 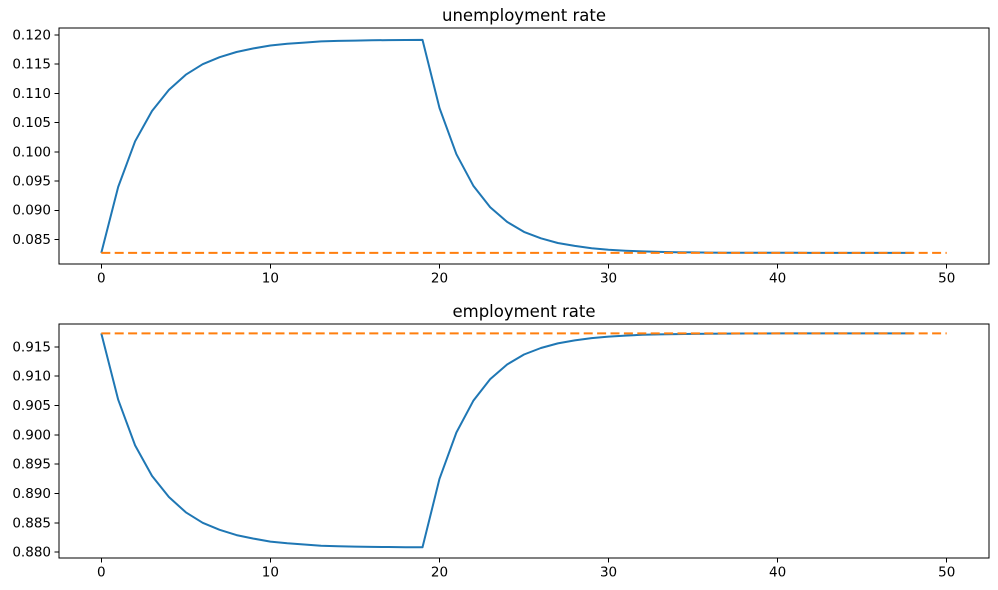 What do you see at coordinates (31, 65) in the screenshot?
I see `y-tick-label: 0.115` at bounding box center [31, 65].